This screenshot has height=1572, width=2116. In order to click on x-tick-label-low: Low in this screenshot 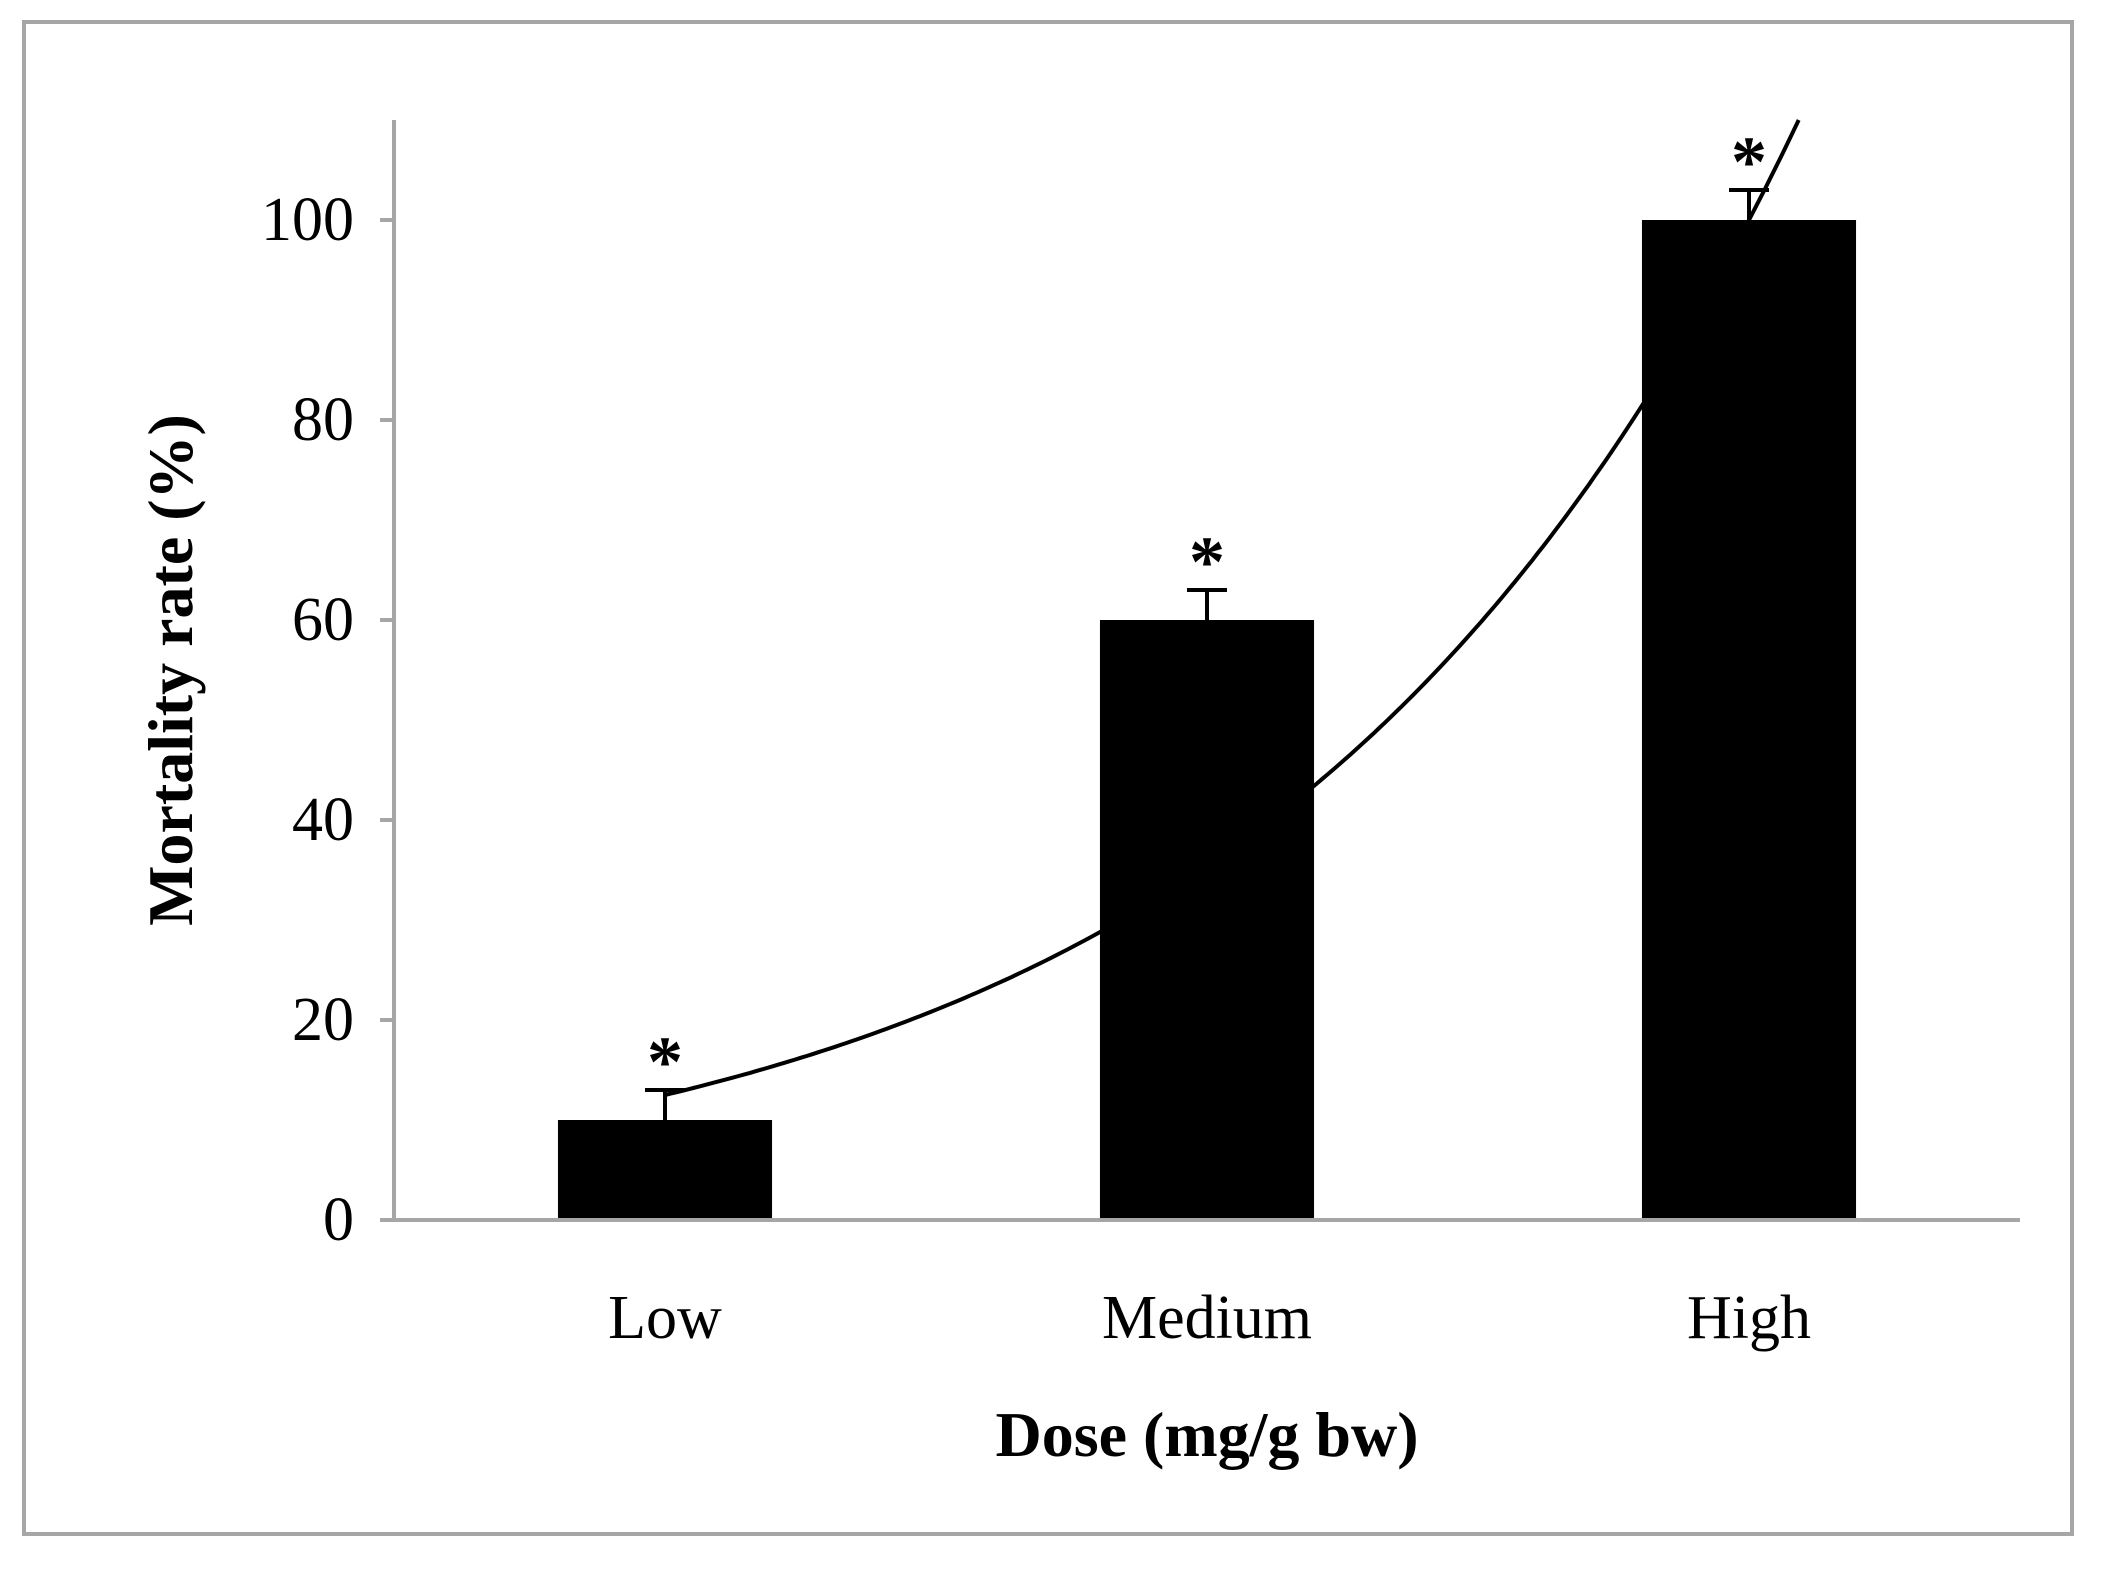, I will do `click(665, 1318)`.